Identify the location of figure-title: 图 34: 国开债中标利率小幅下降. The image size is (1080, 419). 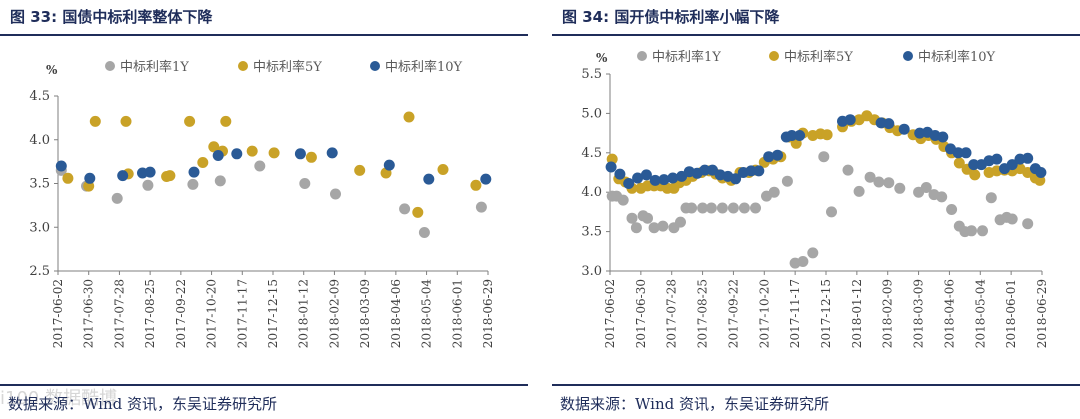
(671, 17).